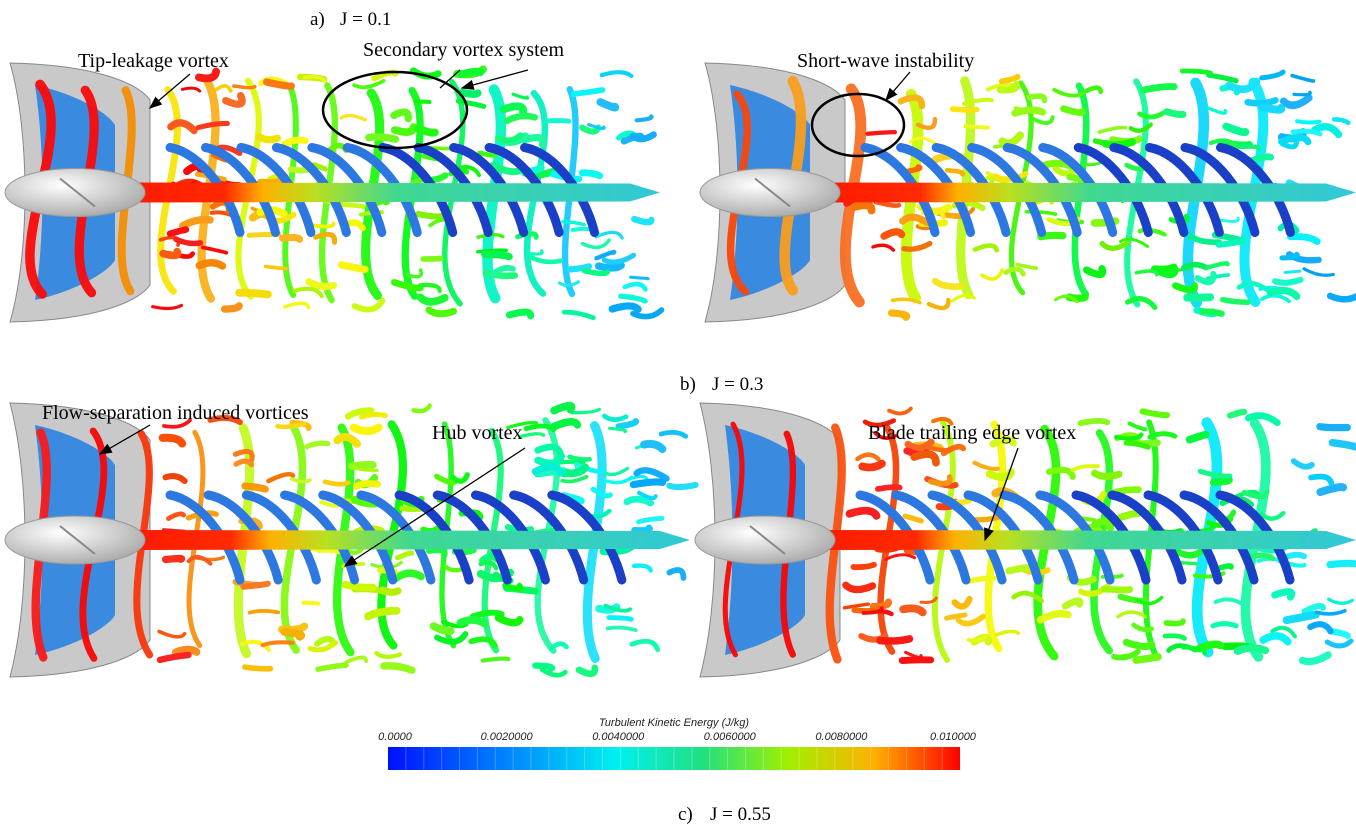  I want to click on colorbar-bands, so click(674, 758).